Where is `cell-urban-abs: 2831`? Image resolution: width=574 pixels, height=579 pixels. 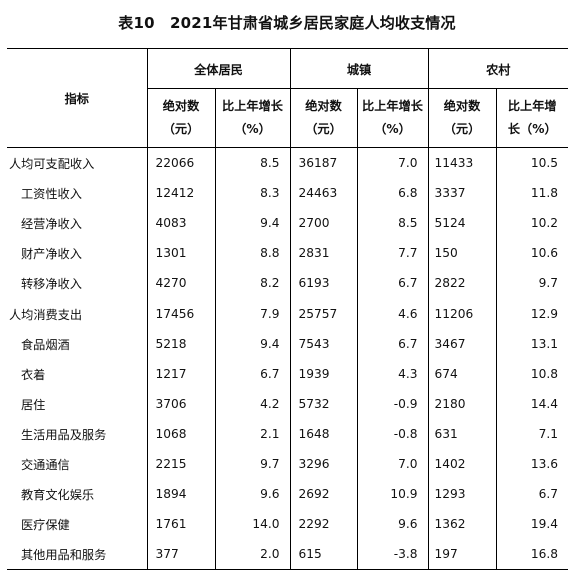
cell-urban-abs: 2831 is located at coordinates (323, 253).